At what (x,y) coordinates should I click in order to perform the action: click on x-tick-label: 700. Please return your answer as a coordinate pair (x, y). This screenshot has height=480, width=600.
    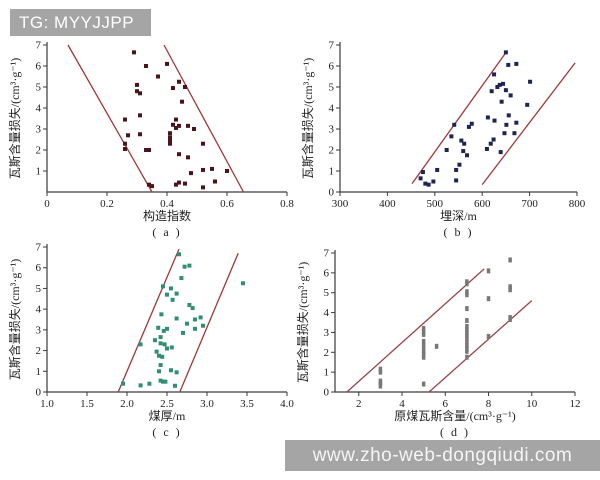
    Looking at the image, I should click on (529, 204).